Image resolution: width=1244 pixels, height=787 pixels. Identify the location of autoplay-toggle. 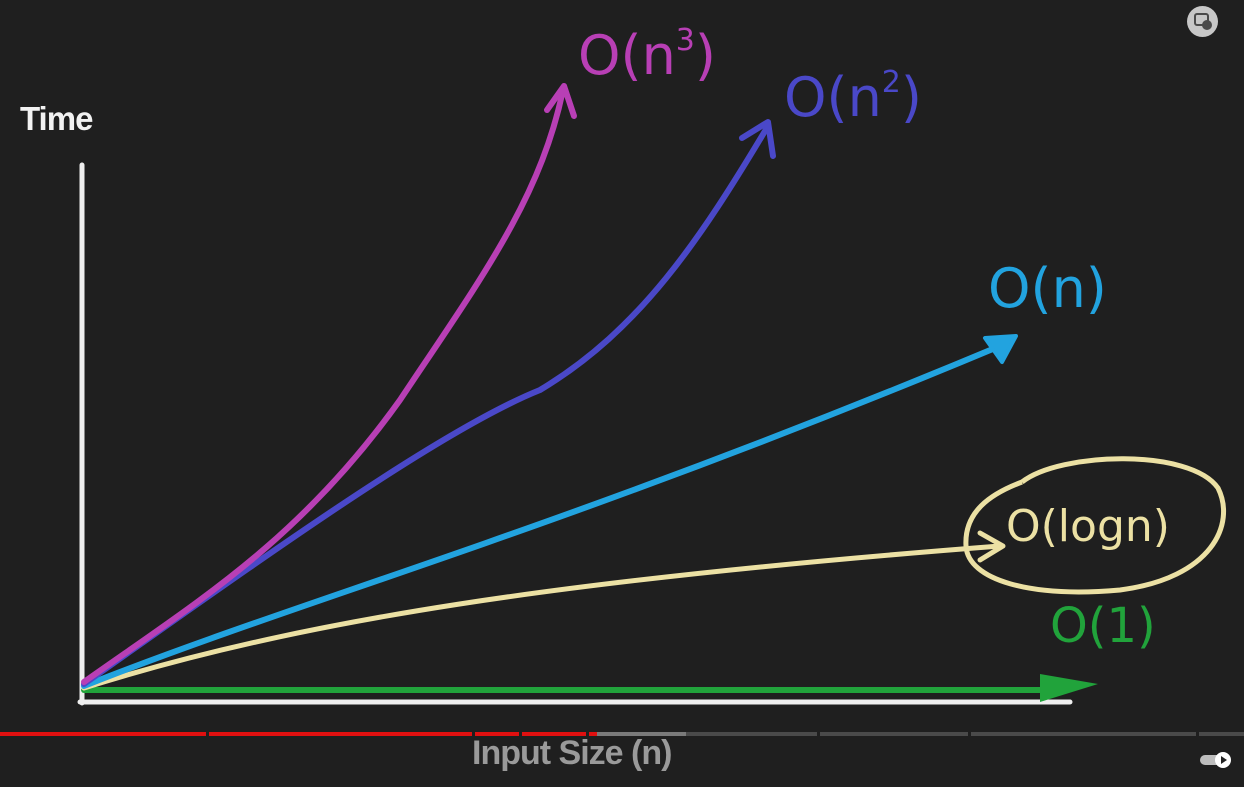
(1217, 760).